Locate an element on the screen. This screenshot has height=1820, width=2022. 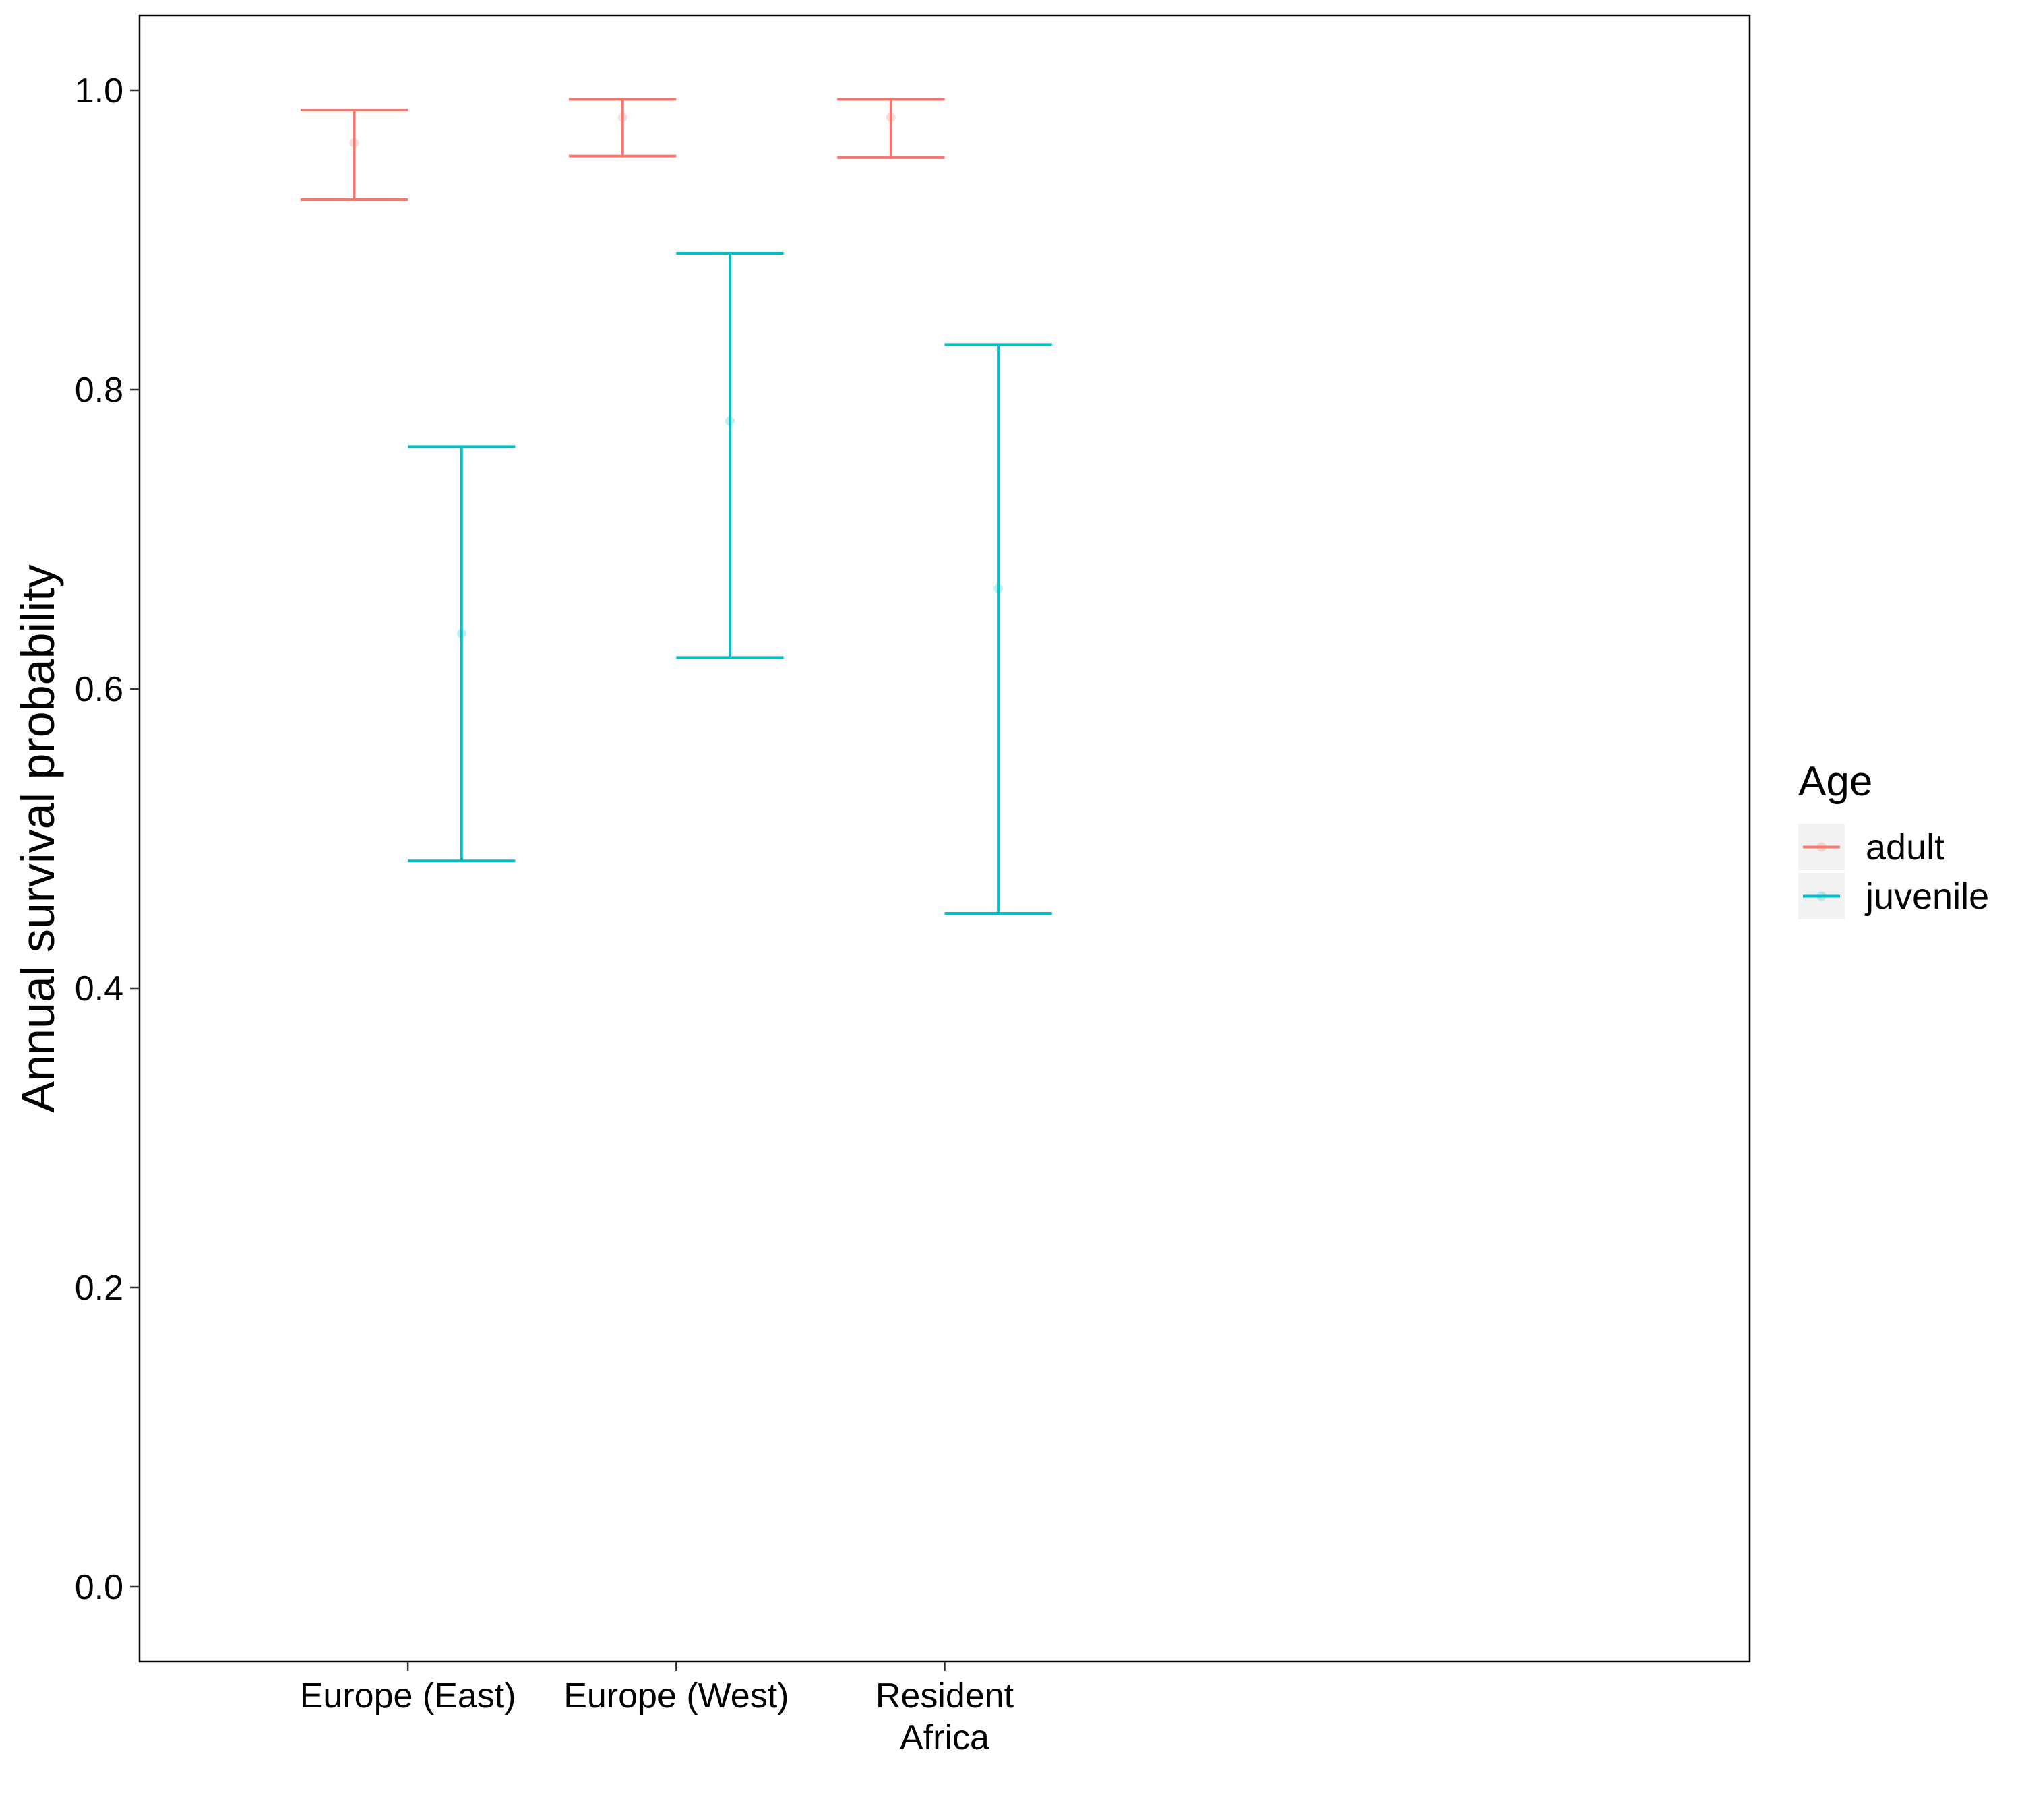
legend-key-juvenile is located at coordinates (1821, 896).